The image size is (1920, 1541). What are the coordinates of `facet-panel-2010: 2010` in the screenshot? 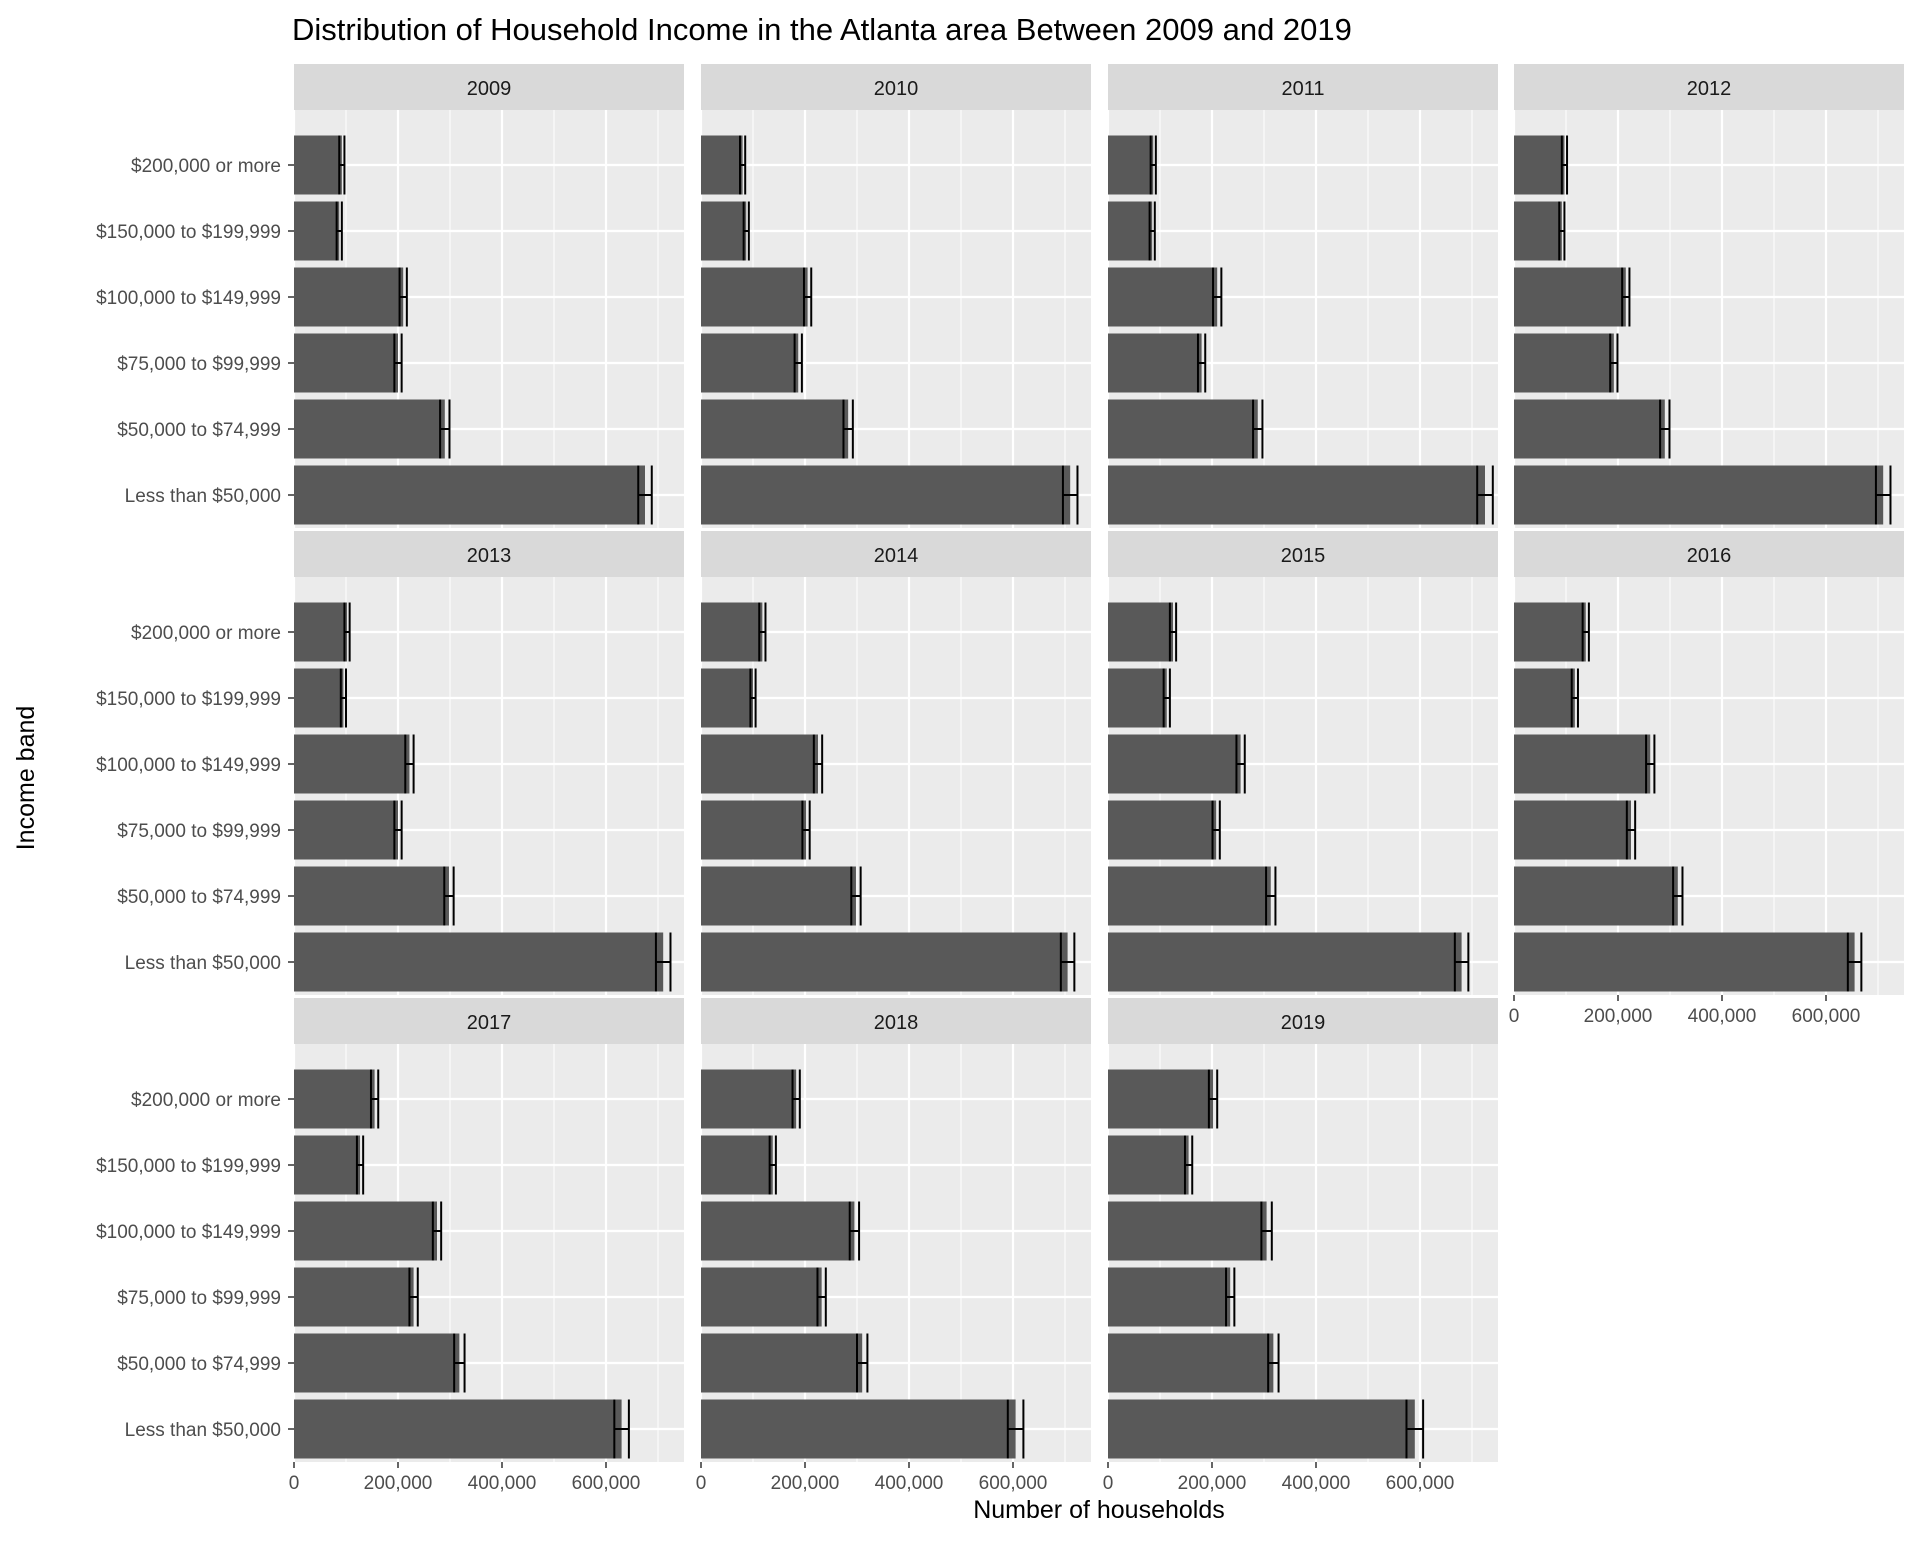 It's located at (895, 296).